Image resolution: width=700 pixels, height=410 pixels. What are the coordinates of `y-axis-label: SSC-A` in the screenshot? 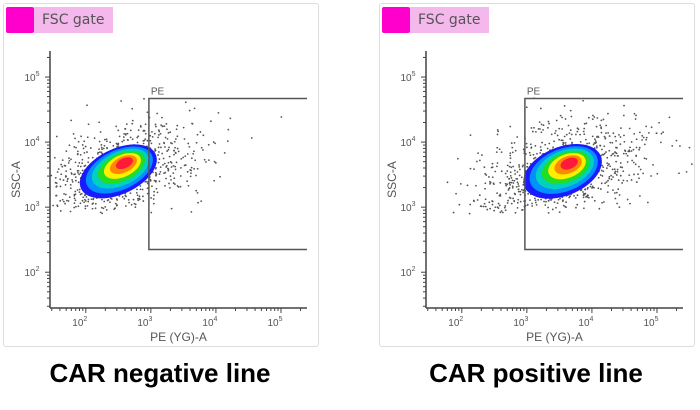 It's located at (16, 179).